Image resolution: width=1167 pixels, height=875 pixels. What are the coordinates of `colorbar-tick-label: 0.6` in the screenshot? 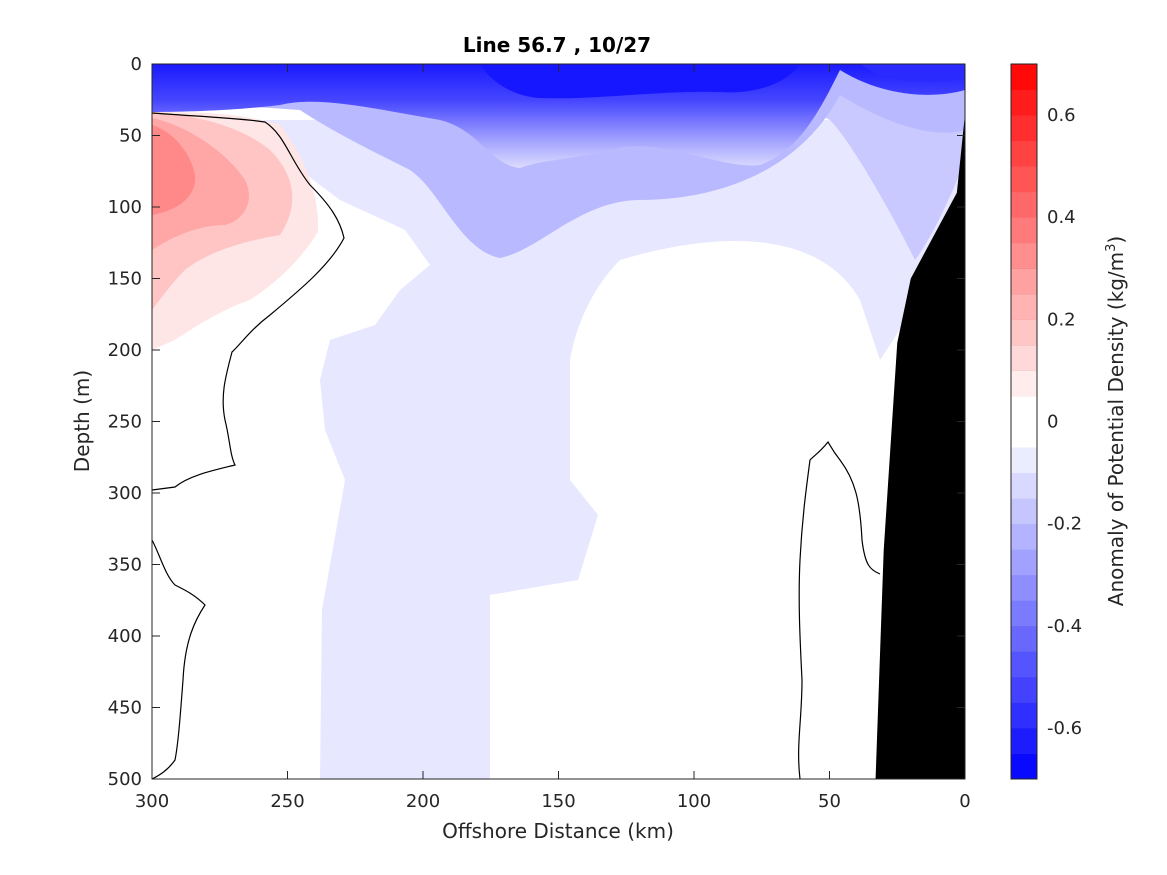 It's located at (1061, 115).